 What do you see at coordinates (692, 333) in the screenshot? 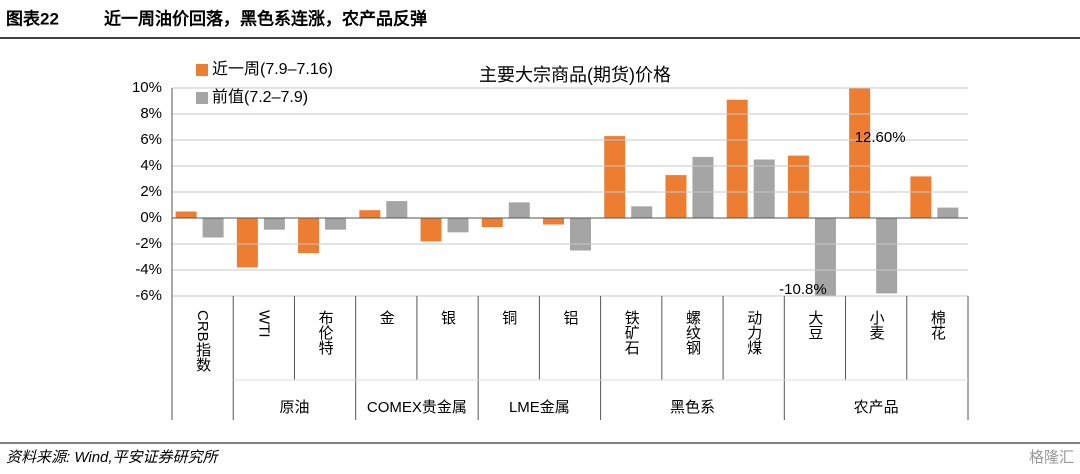
I see `x-tick-label: 螺纹钢` at bounding box center [692, 333].